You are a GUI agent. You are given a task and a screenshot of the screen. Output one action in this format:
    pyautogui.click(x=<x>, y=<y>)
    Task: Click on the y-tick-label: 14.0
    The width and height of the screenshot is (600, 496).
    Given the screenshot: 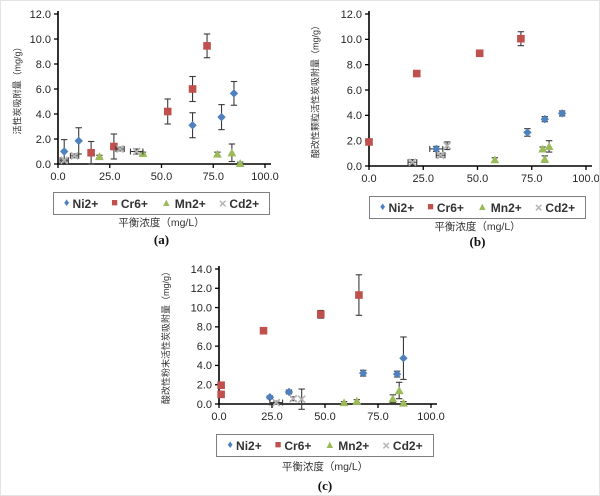 What is the action you would take?
    pyautogui.click(x=201, y=270)
    